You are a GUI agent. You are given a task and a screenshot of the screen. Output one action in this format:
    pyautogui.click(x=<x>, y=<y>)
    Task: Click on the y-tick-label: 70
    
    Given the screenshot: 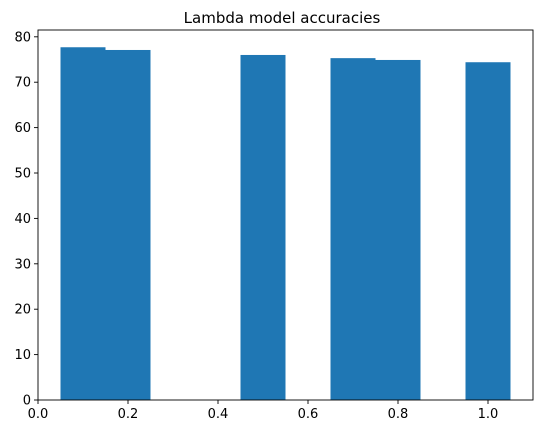 What is the action you would take?
    pyautogui.click(x=22, y=83)
    